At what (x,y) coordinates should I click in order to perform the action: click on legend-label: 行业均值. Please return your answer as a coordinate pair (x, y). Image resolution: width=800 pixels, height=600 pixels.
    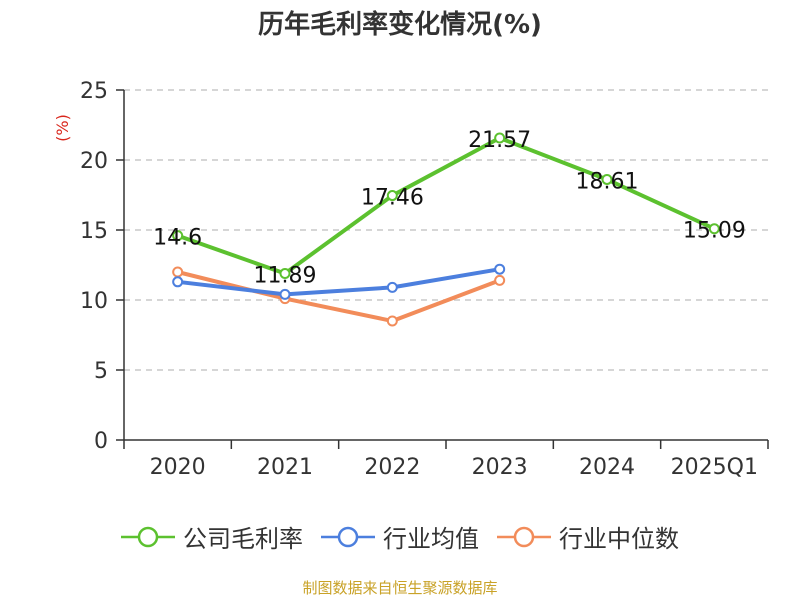
    Looking at the image, I should click on (431, 539).